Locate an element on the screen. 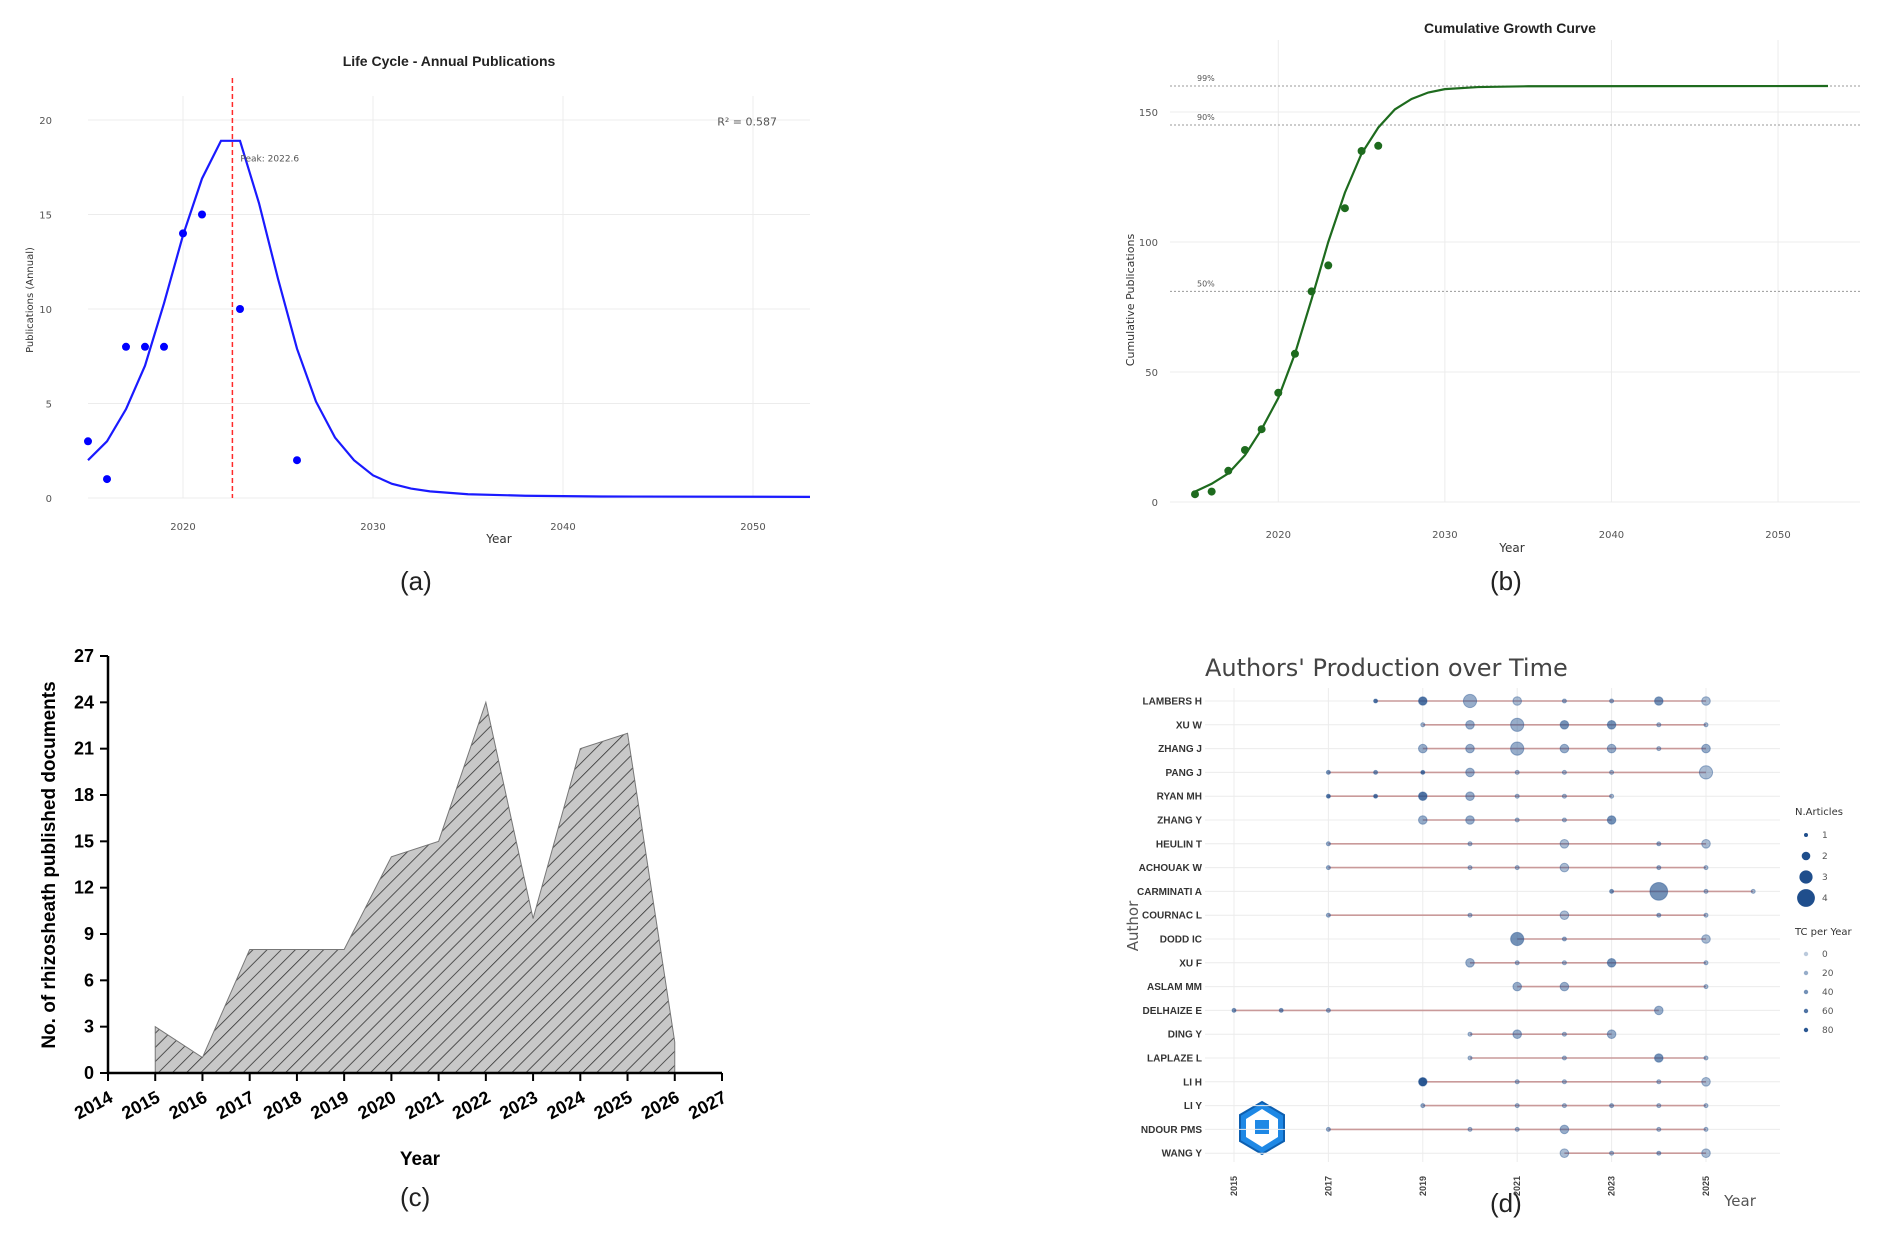 This screenshot has width=1877, height=1243. caption-c: (c) is located at coordinates (415, 1197).